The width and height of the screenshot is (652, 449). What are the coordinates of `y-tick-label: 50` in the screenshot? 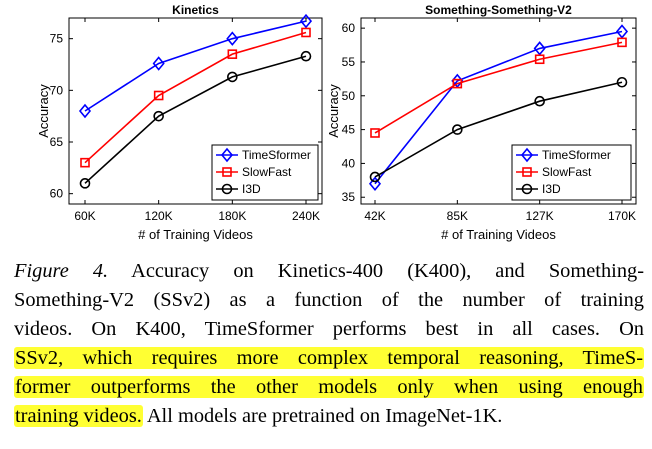 It's located at (349, 96).